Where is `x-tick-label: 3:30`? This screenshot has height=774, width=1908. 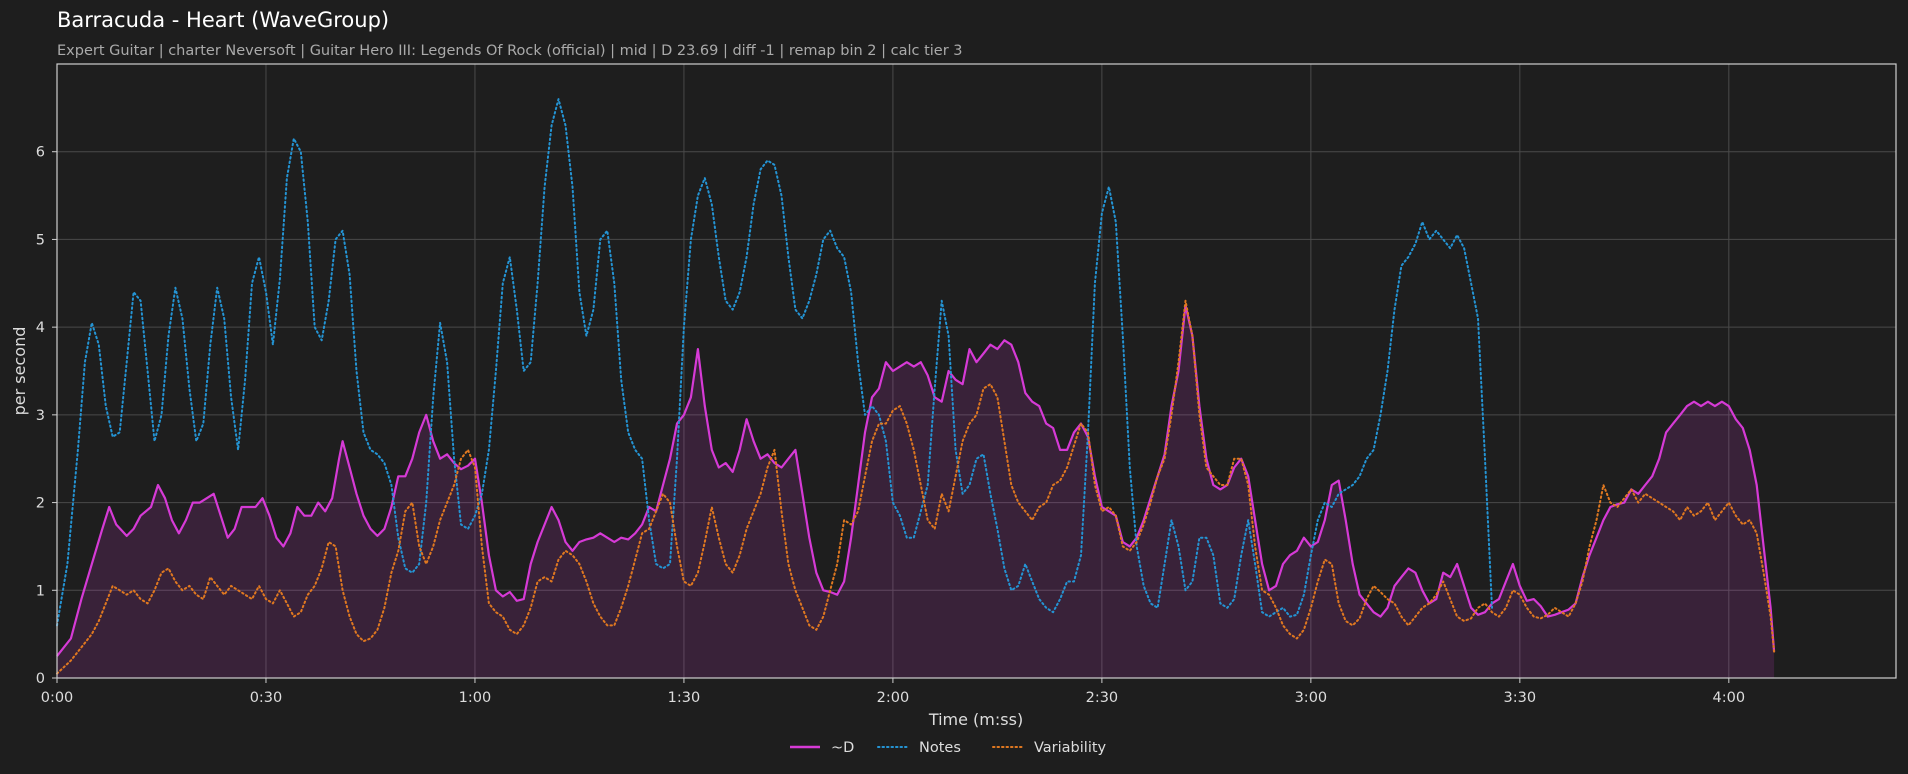
x-tick-label: 3:30 is located at coordinates (1520, 698).